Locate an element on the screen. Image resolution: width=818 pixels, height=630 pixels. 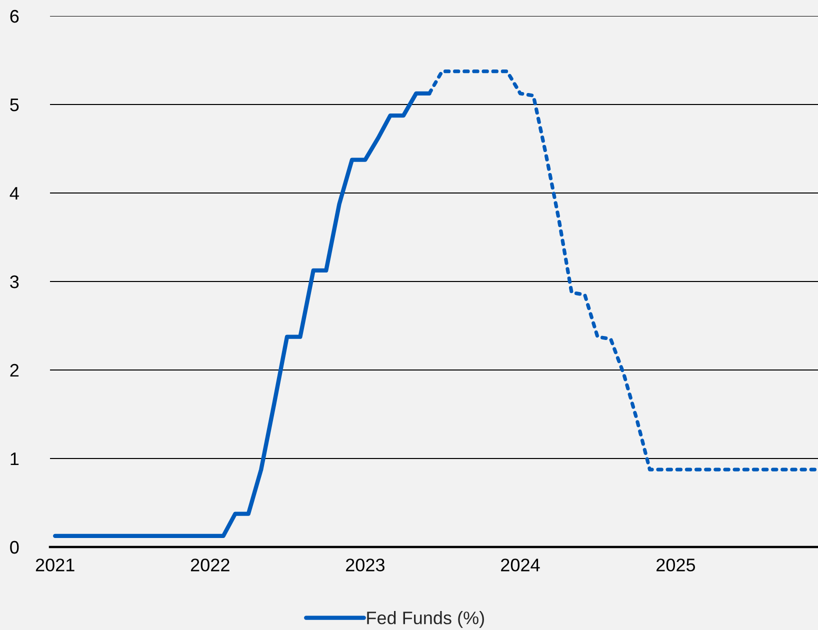
x-tick-label: 2025 is located at coordinates (676, 565).